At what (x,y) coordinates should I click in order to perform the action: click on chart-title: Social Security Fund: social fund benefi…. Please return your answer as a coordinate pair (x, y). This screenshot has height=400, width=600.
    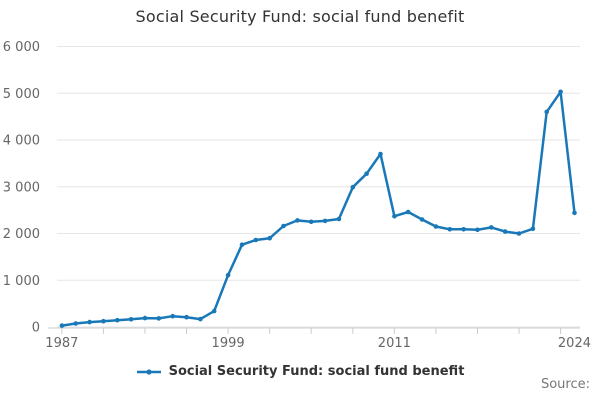
    Looking at the image, I should click on (300, 16).